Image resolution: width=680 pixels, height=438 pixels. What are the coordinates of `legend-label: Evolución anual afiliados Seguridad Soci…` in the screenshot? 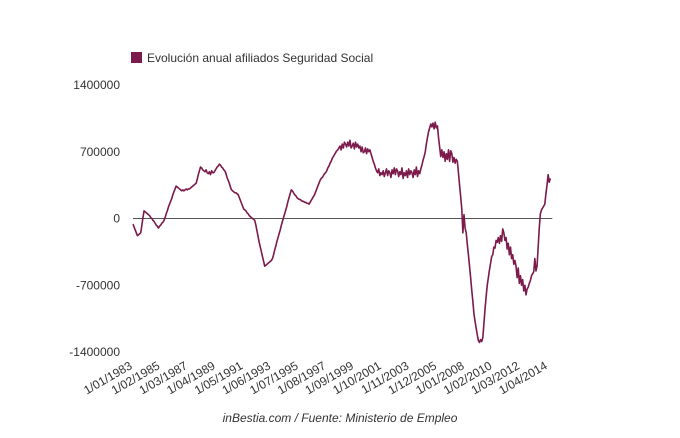 It's located at (260, 58).